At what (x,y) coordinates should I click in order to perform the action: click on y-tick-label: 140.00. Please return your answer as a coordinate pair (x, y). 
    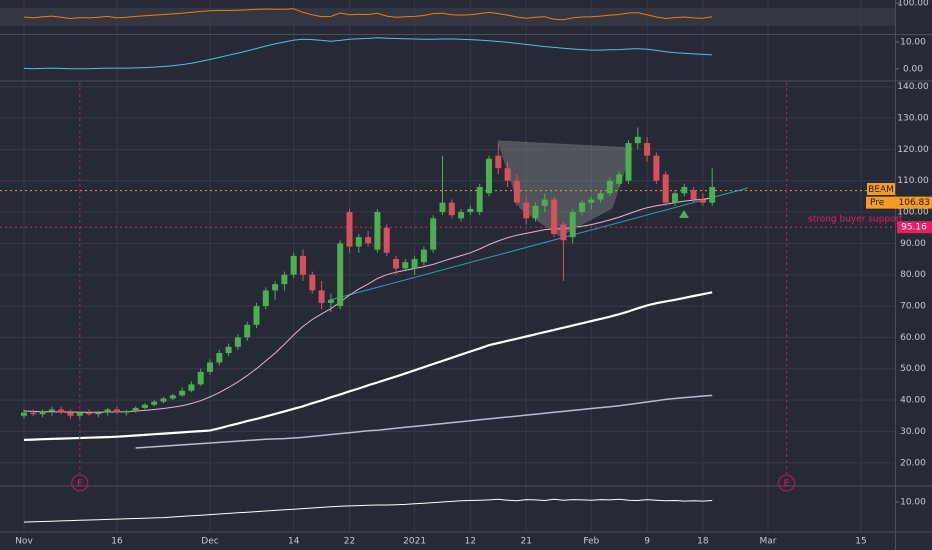
    Looking at the image, I should click on (913, 87).